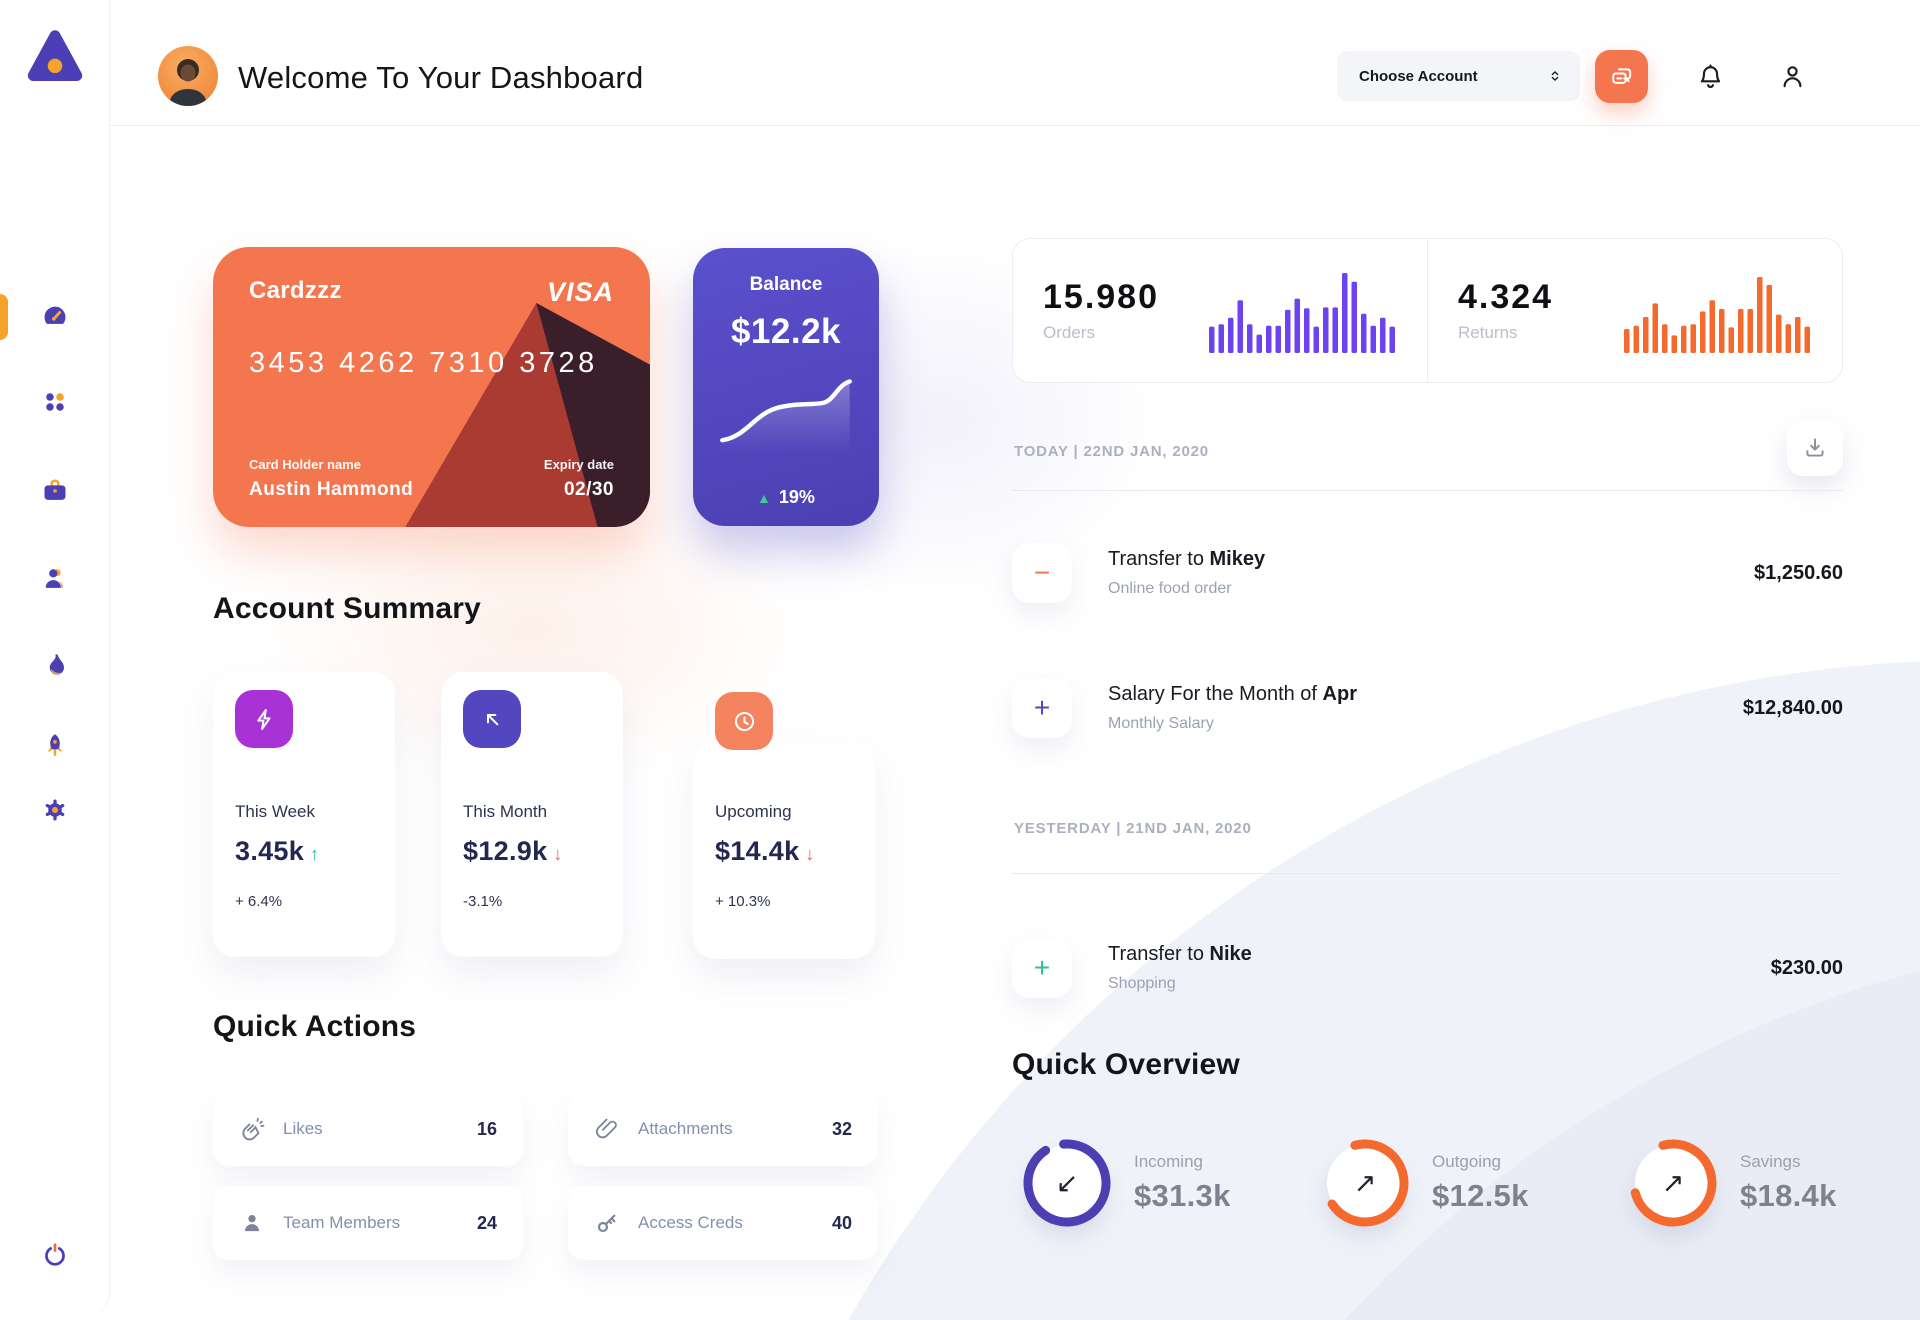 Image resolution: width=1920 pixels, height=1320 pixels. What do you see at coordinates (786, 415) in the screenshot?
I see `balance-sparkline` at bounding box center [786, 415].